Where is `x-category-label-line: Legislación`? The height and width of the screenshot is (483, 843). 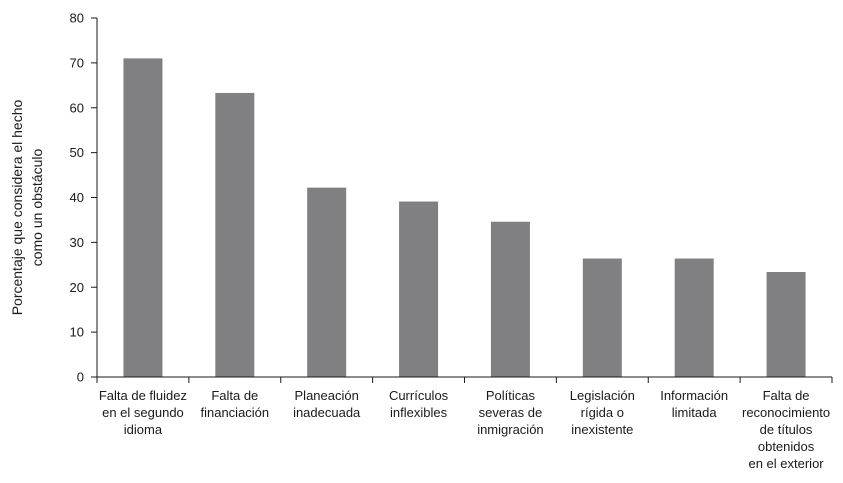 x-category-label-line: Legislación is located at coordinates (602, 395).